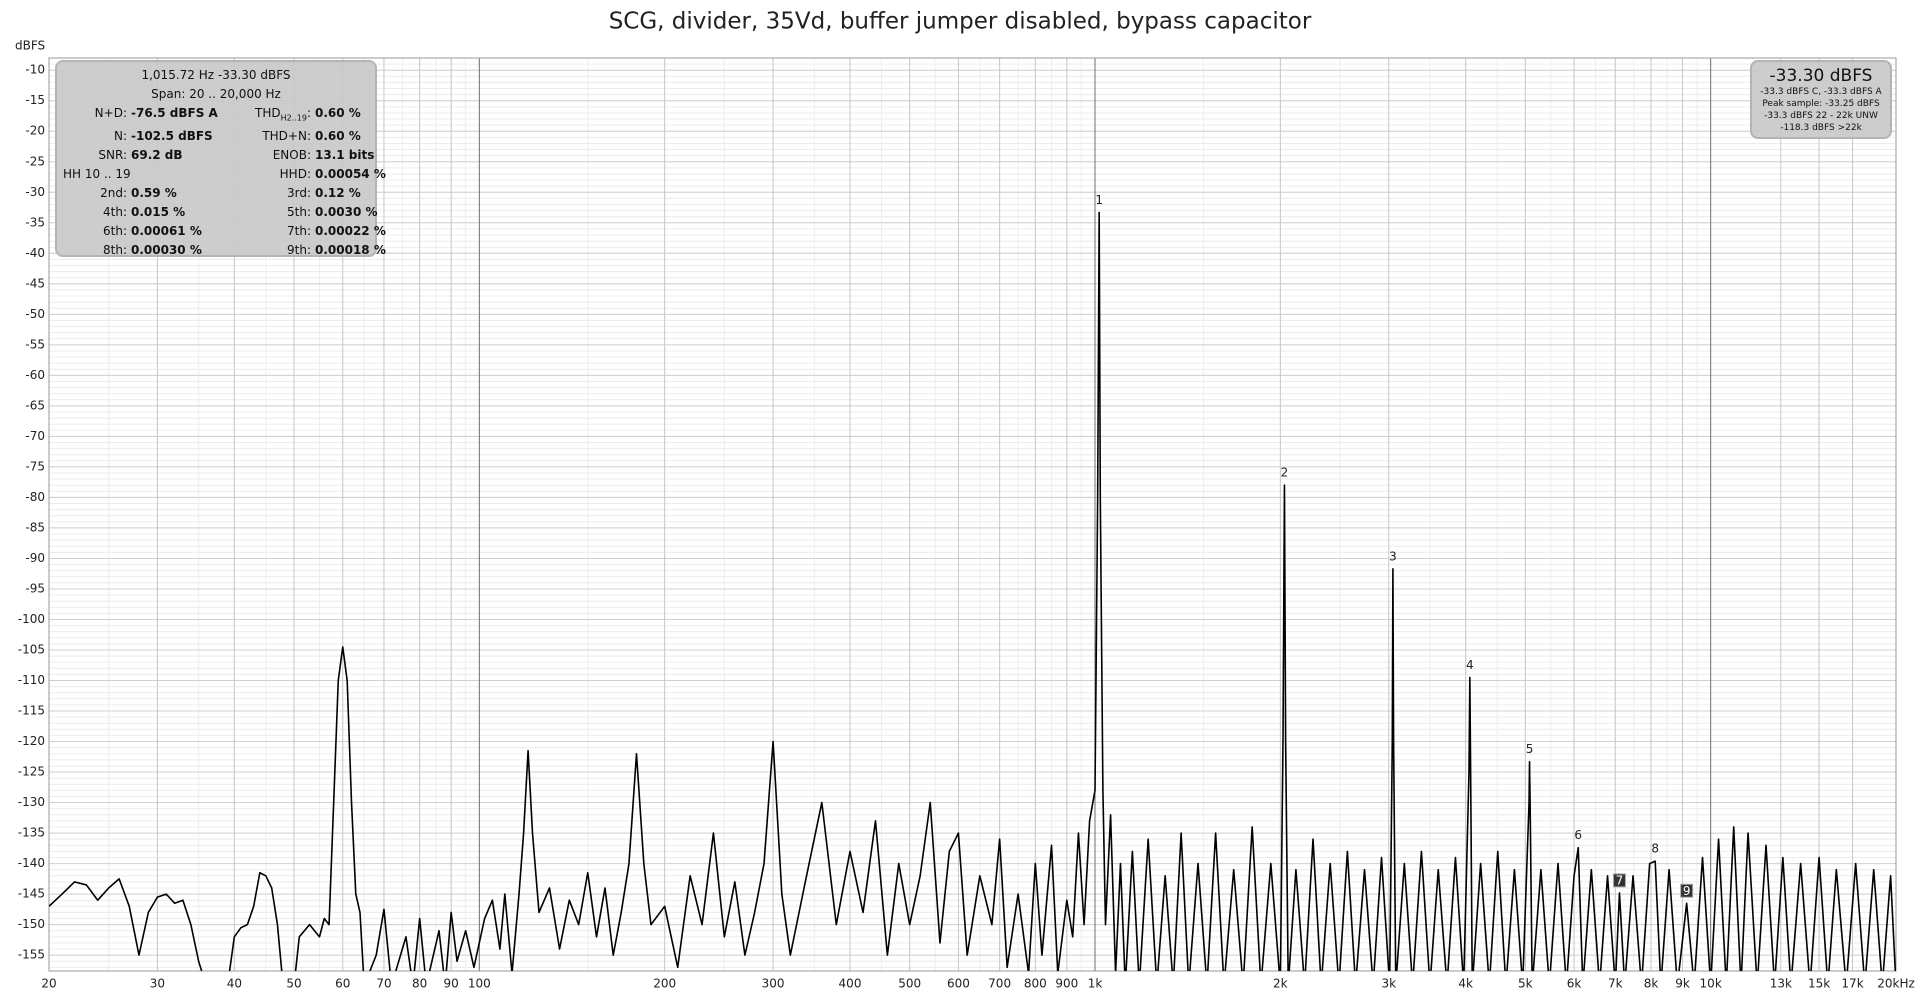 This screenshot has height=996, width=1920. I want to click on harmonic-marker: 8, so click(1655, 849).